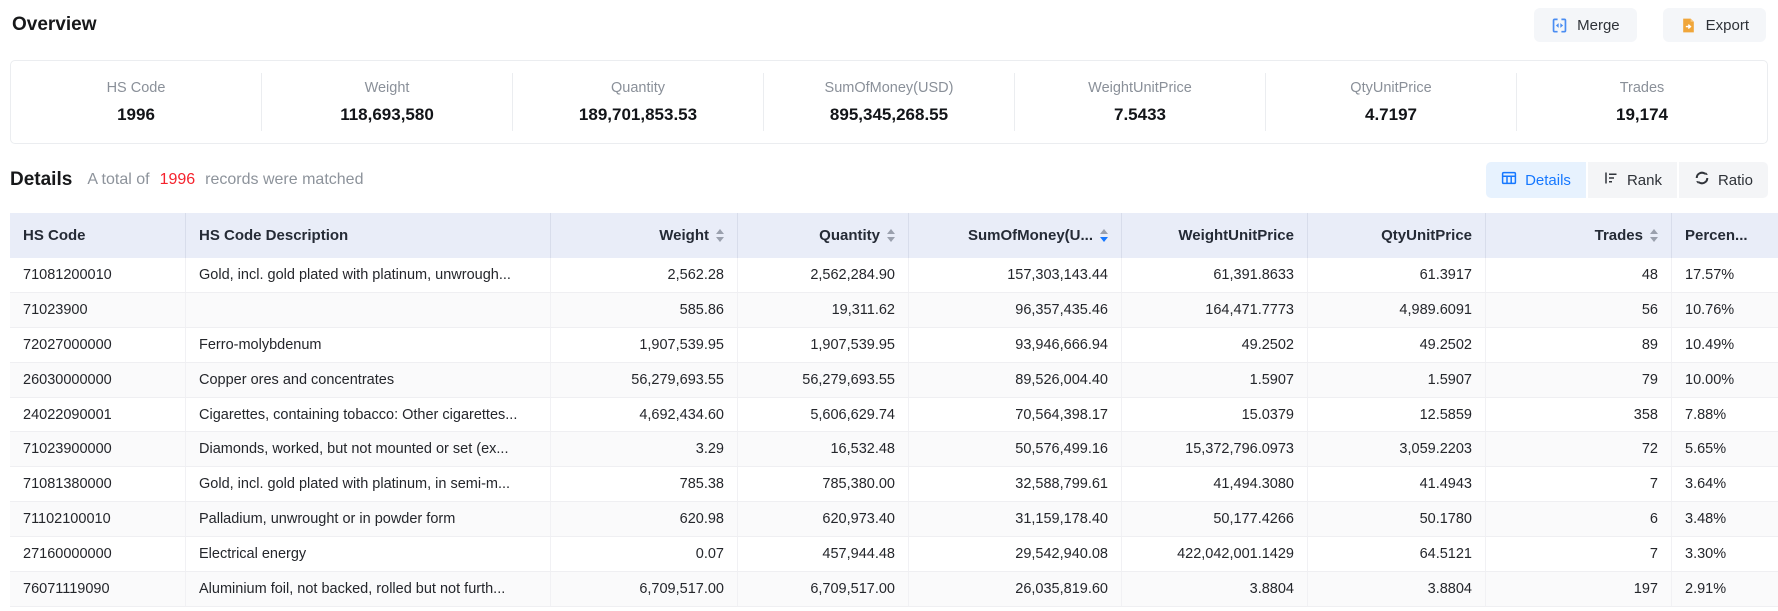  What do you see at coordinates (638, 114) in the screenshot?
I see `stat-value: 189,701,853.53` at bounding box center [638, 114].